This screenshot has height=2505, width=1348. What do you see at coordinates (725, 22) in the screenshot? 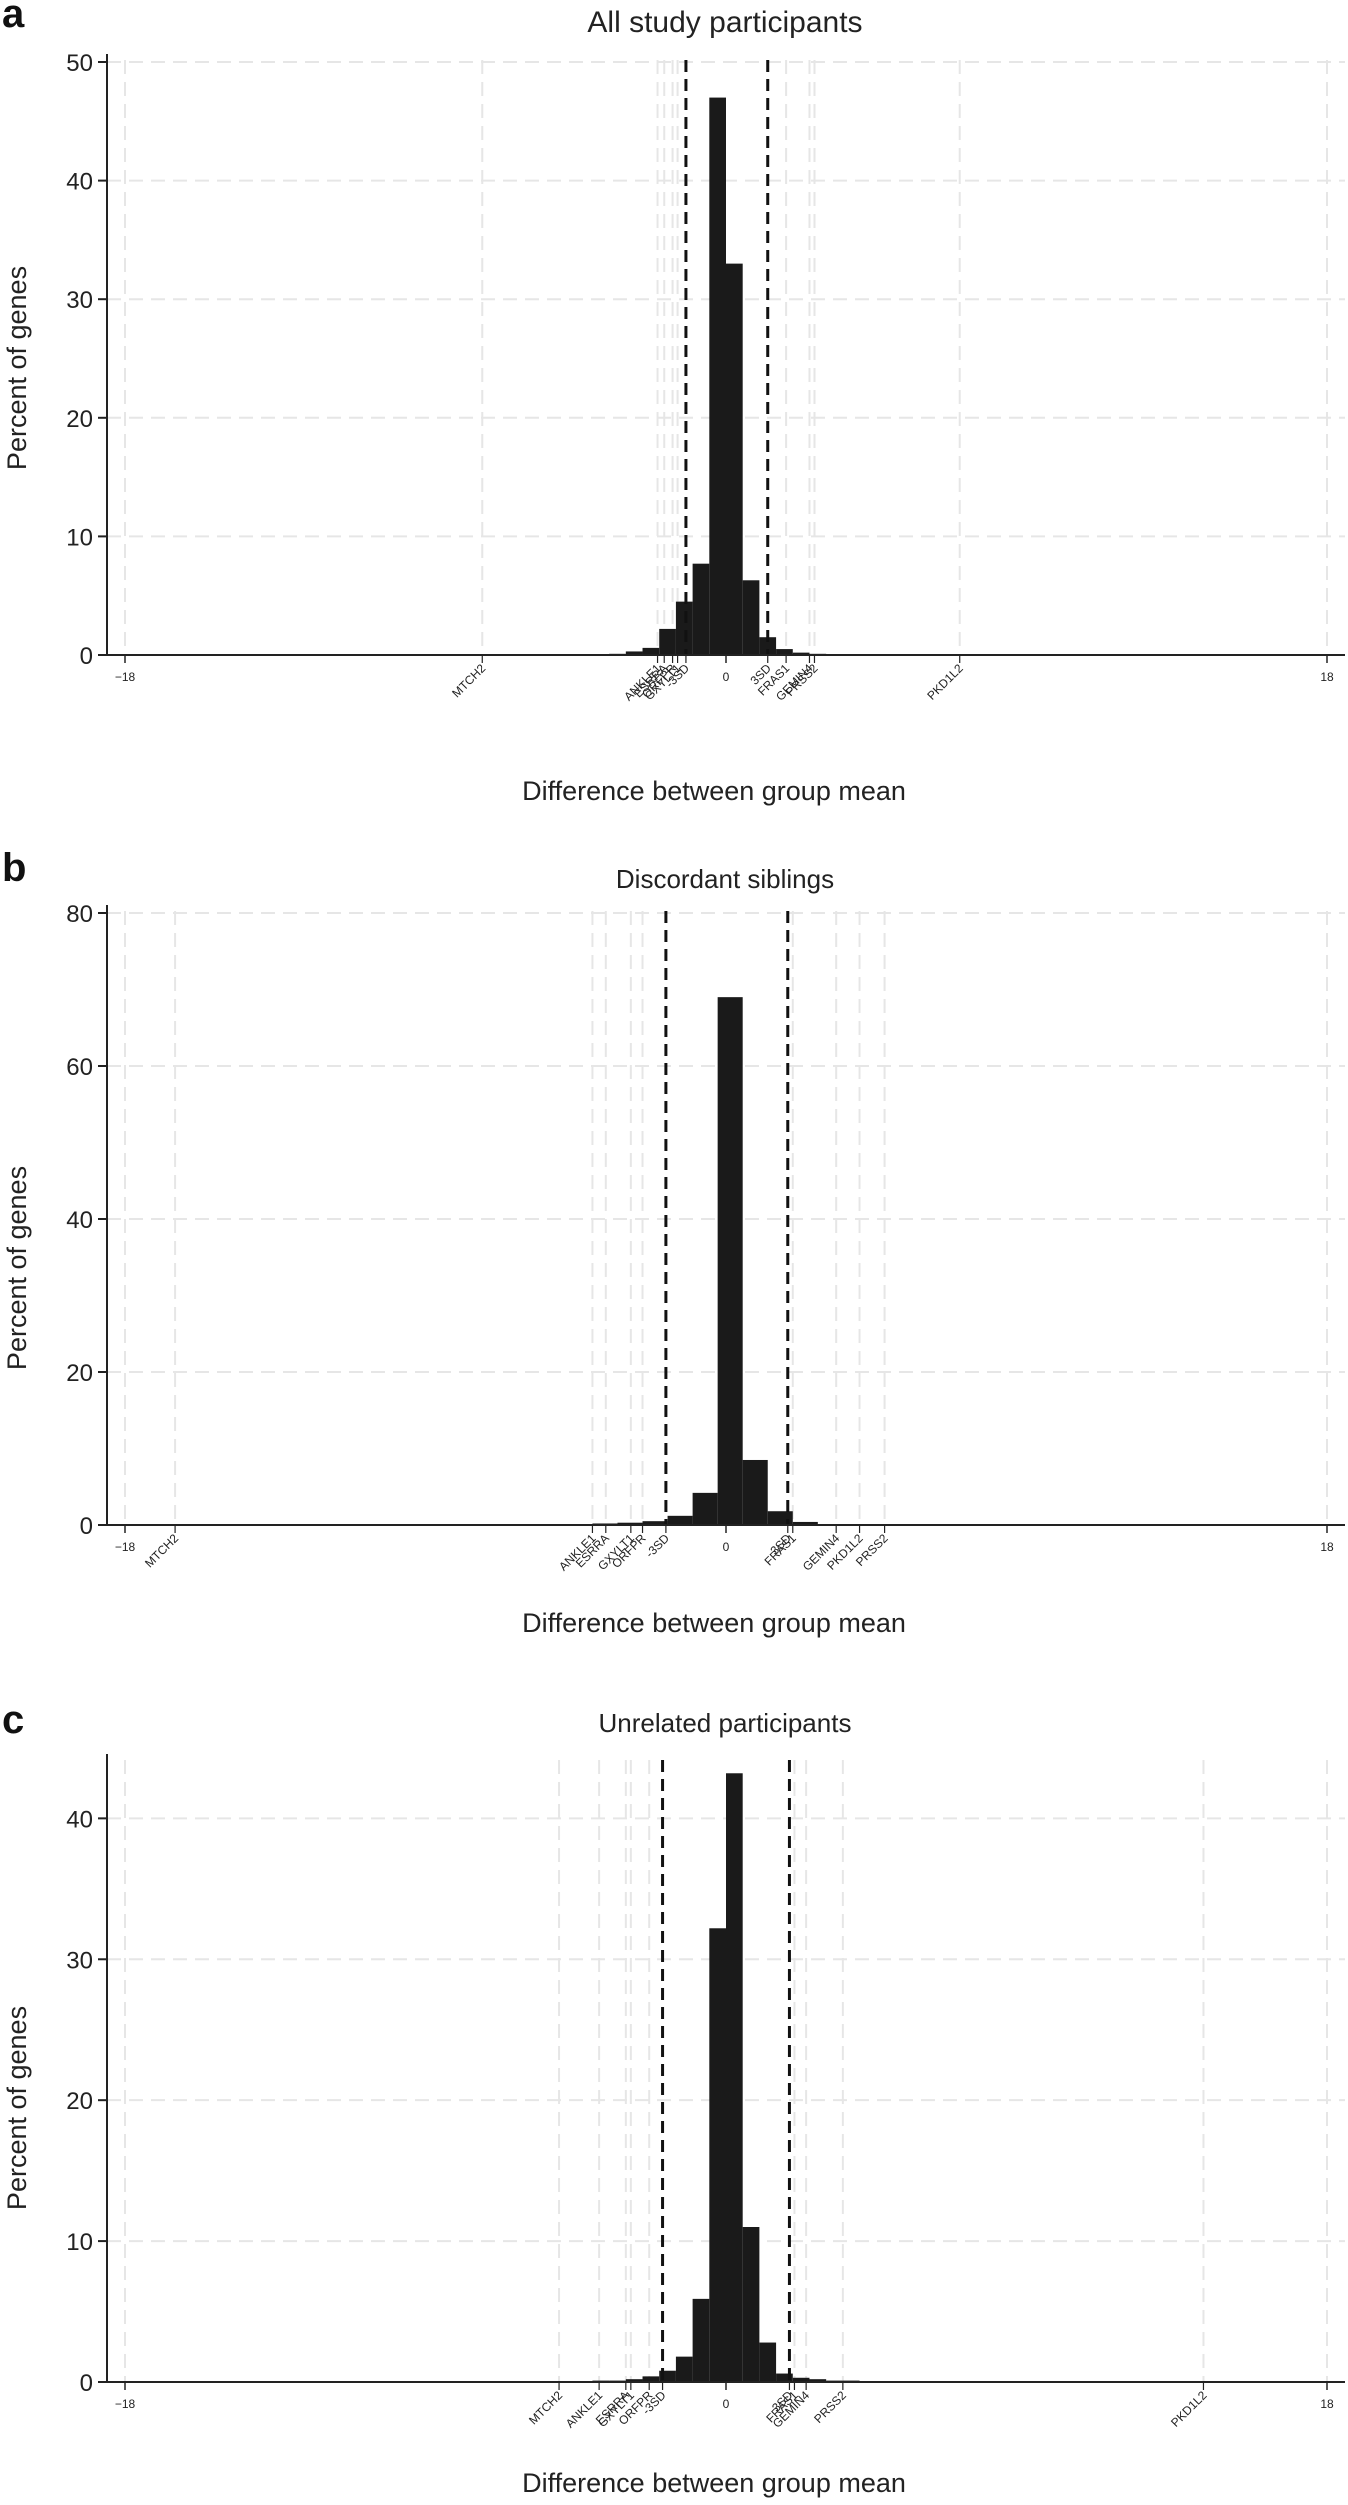
I see `chart-title: All study participants` at bounding box center [725, 22].